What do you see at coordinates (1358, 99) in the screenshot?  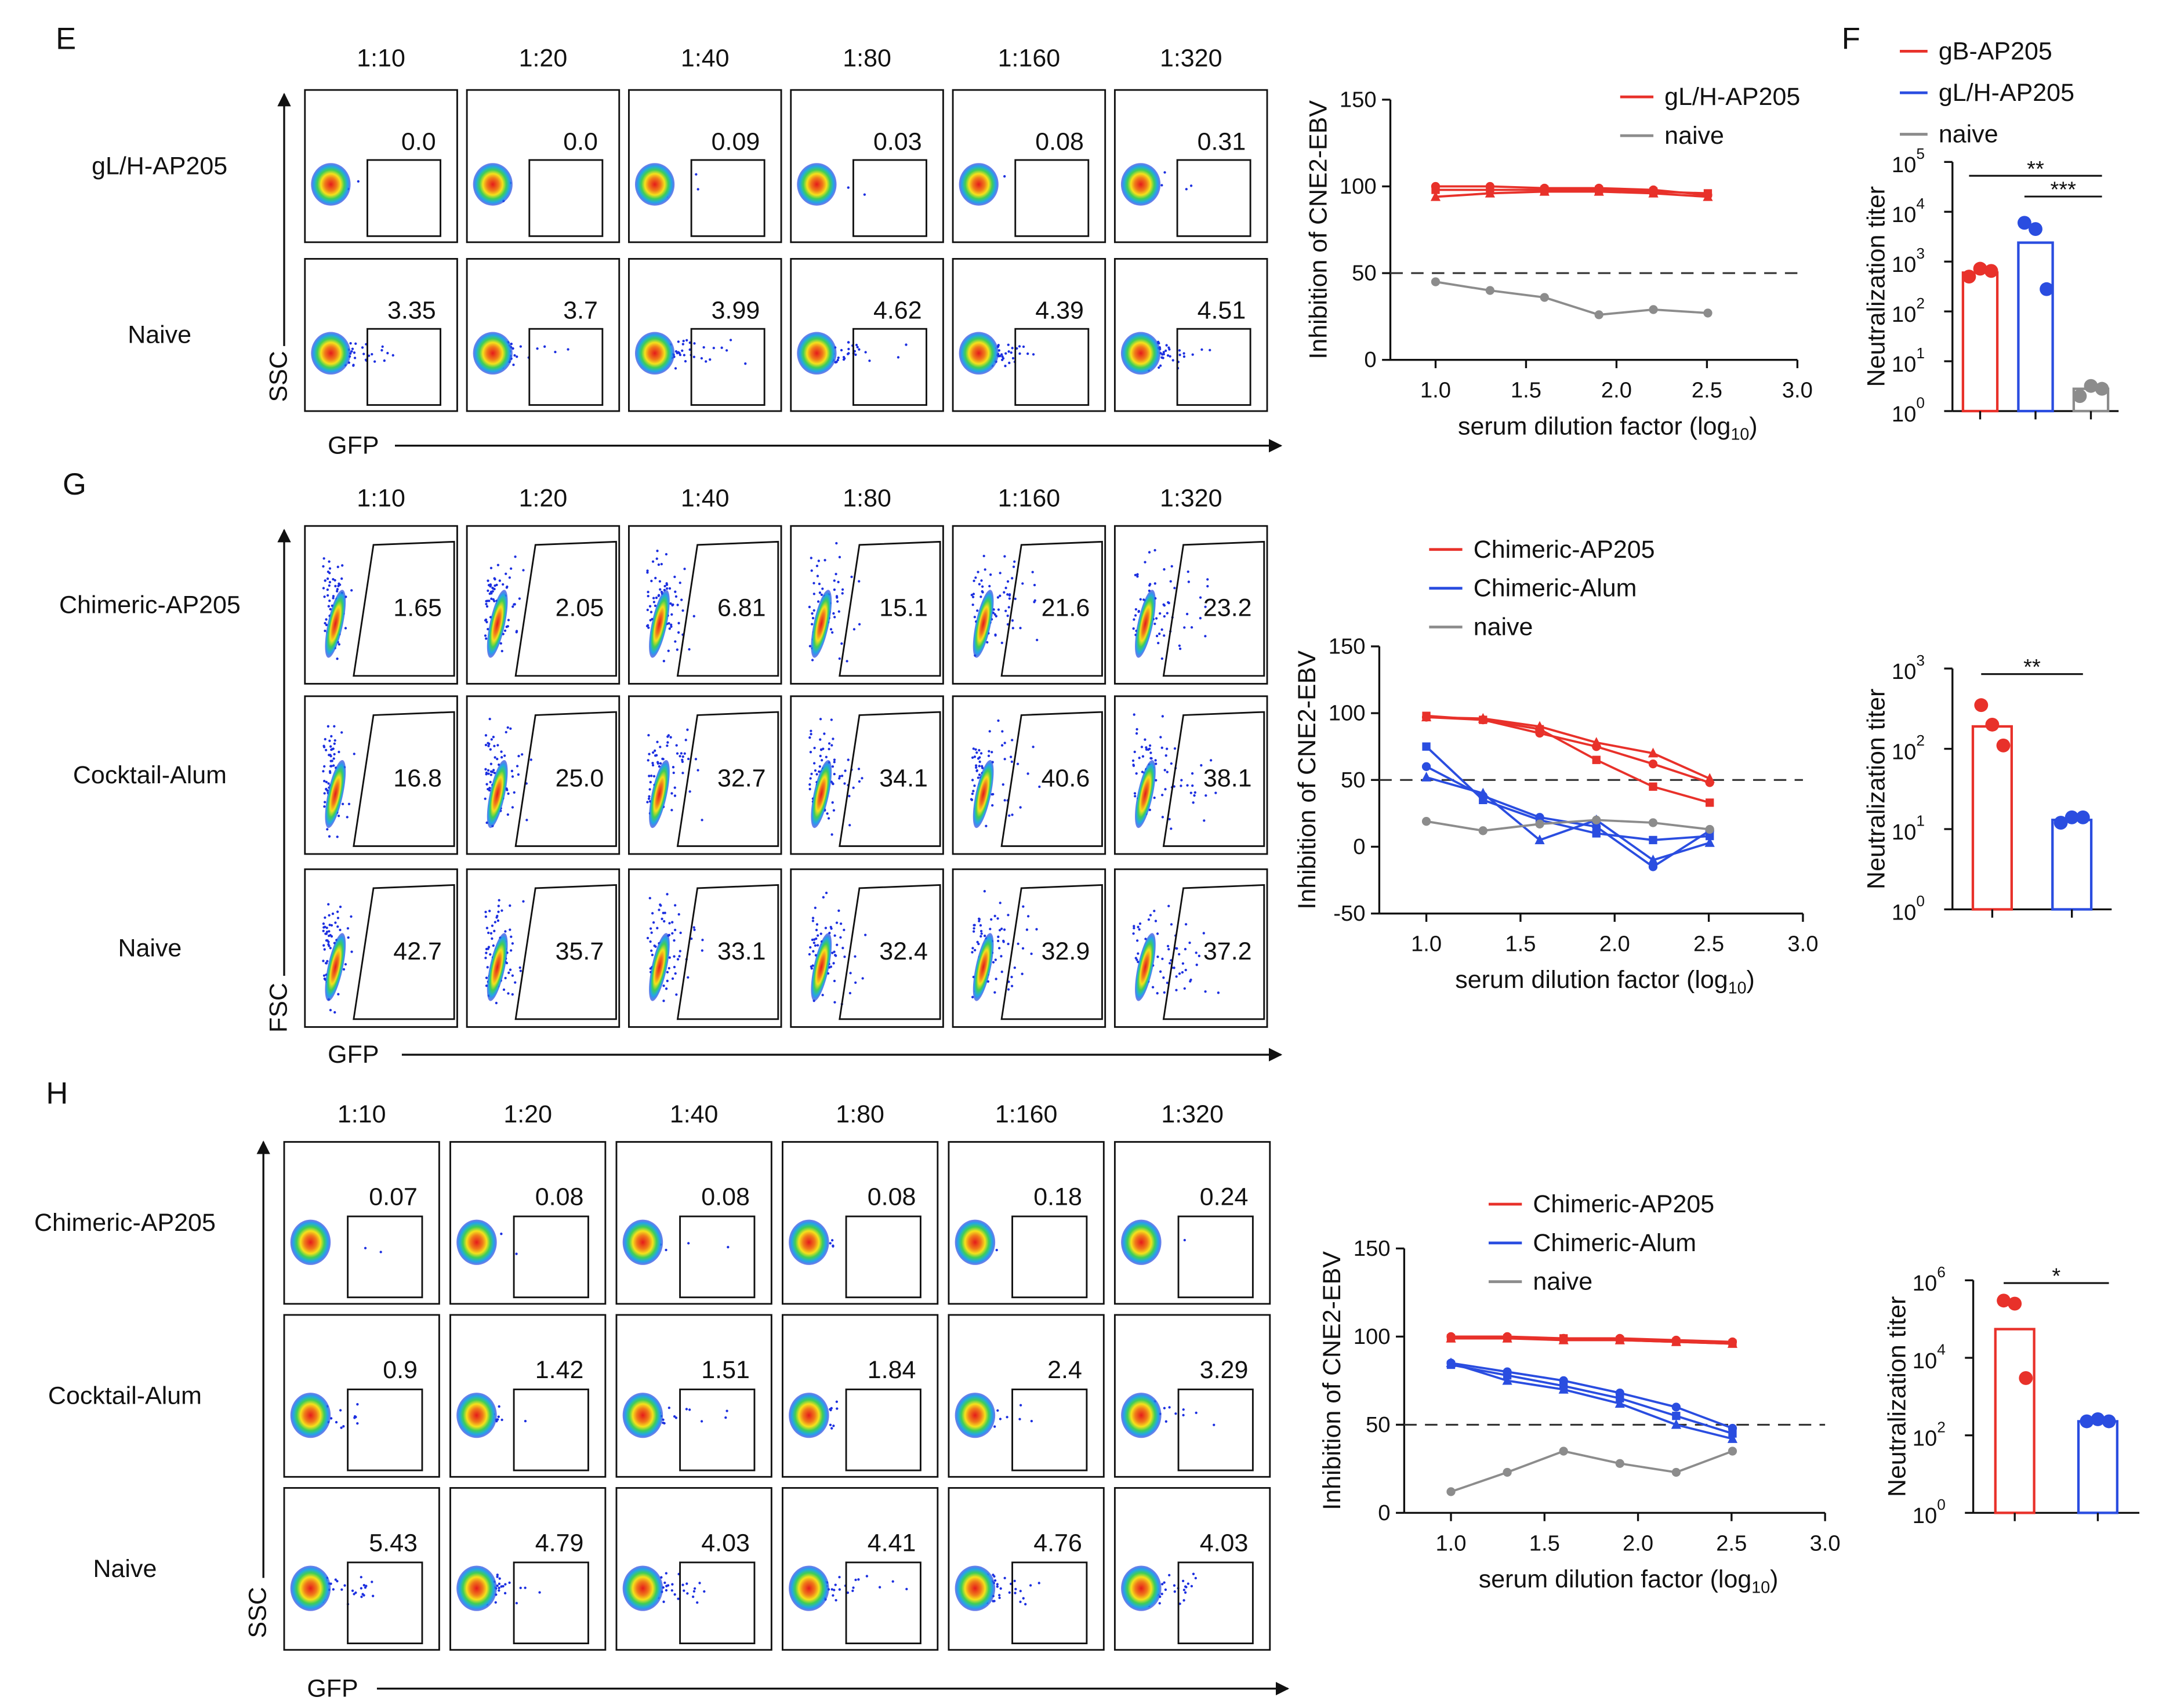 I see `y-tick-label: 150` at bounding box center [1358, 99].